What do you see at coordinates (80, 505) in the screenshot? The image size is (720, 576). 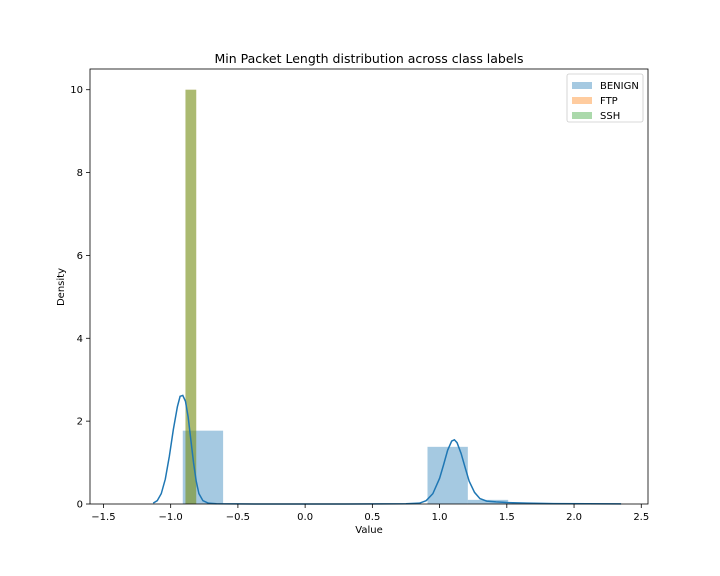 I see `y-tick-label: 0` at bounding box center [80, 505].